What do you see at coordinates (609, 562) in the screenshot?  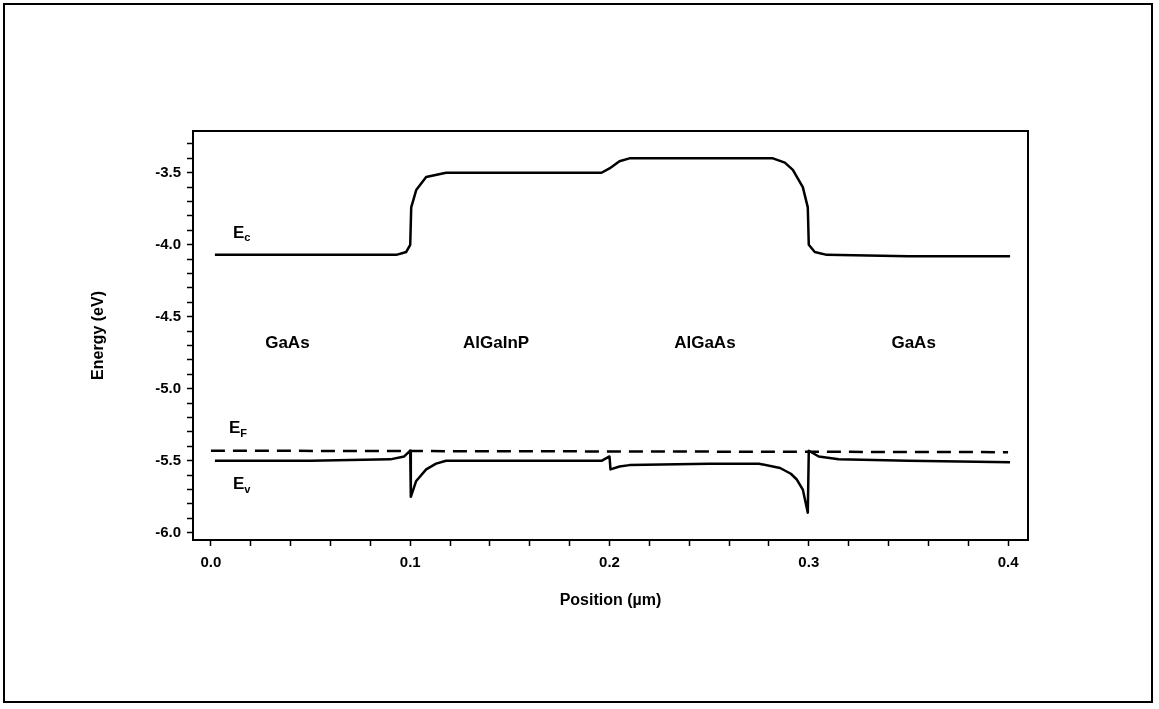 I see `x-tick-label: 0.2` at bounding box center [609, 562].